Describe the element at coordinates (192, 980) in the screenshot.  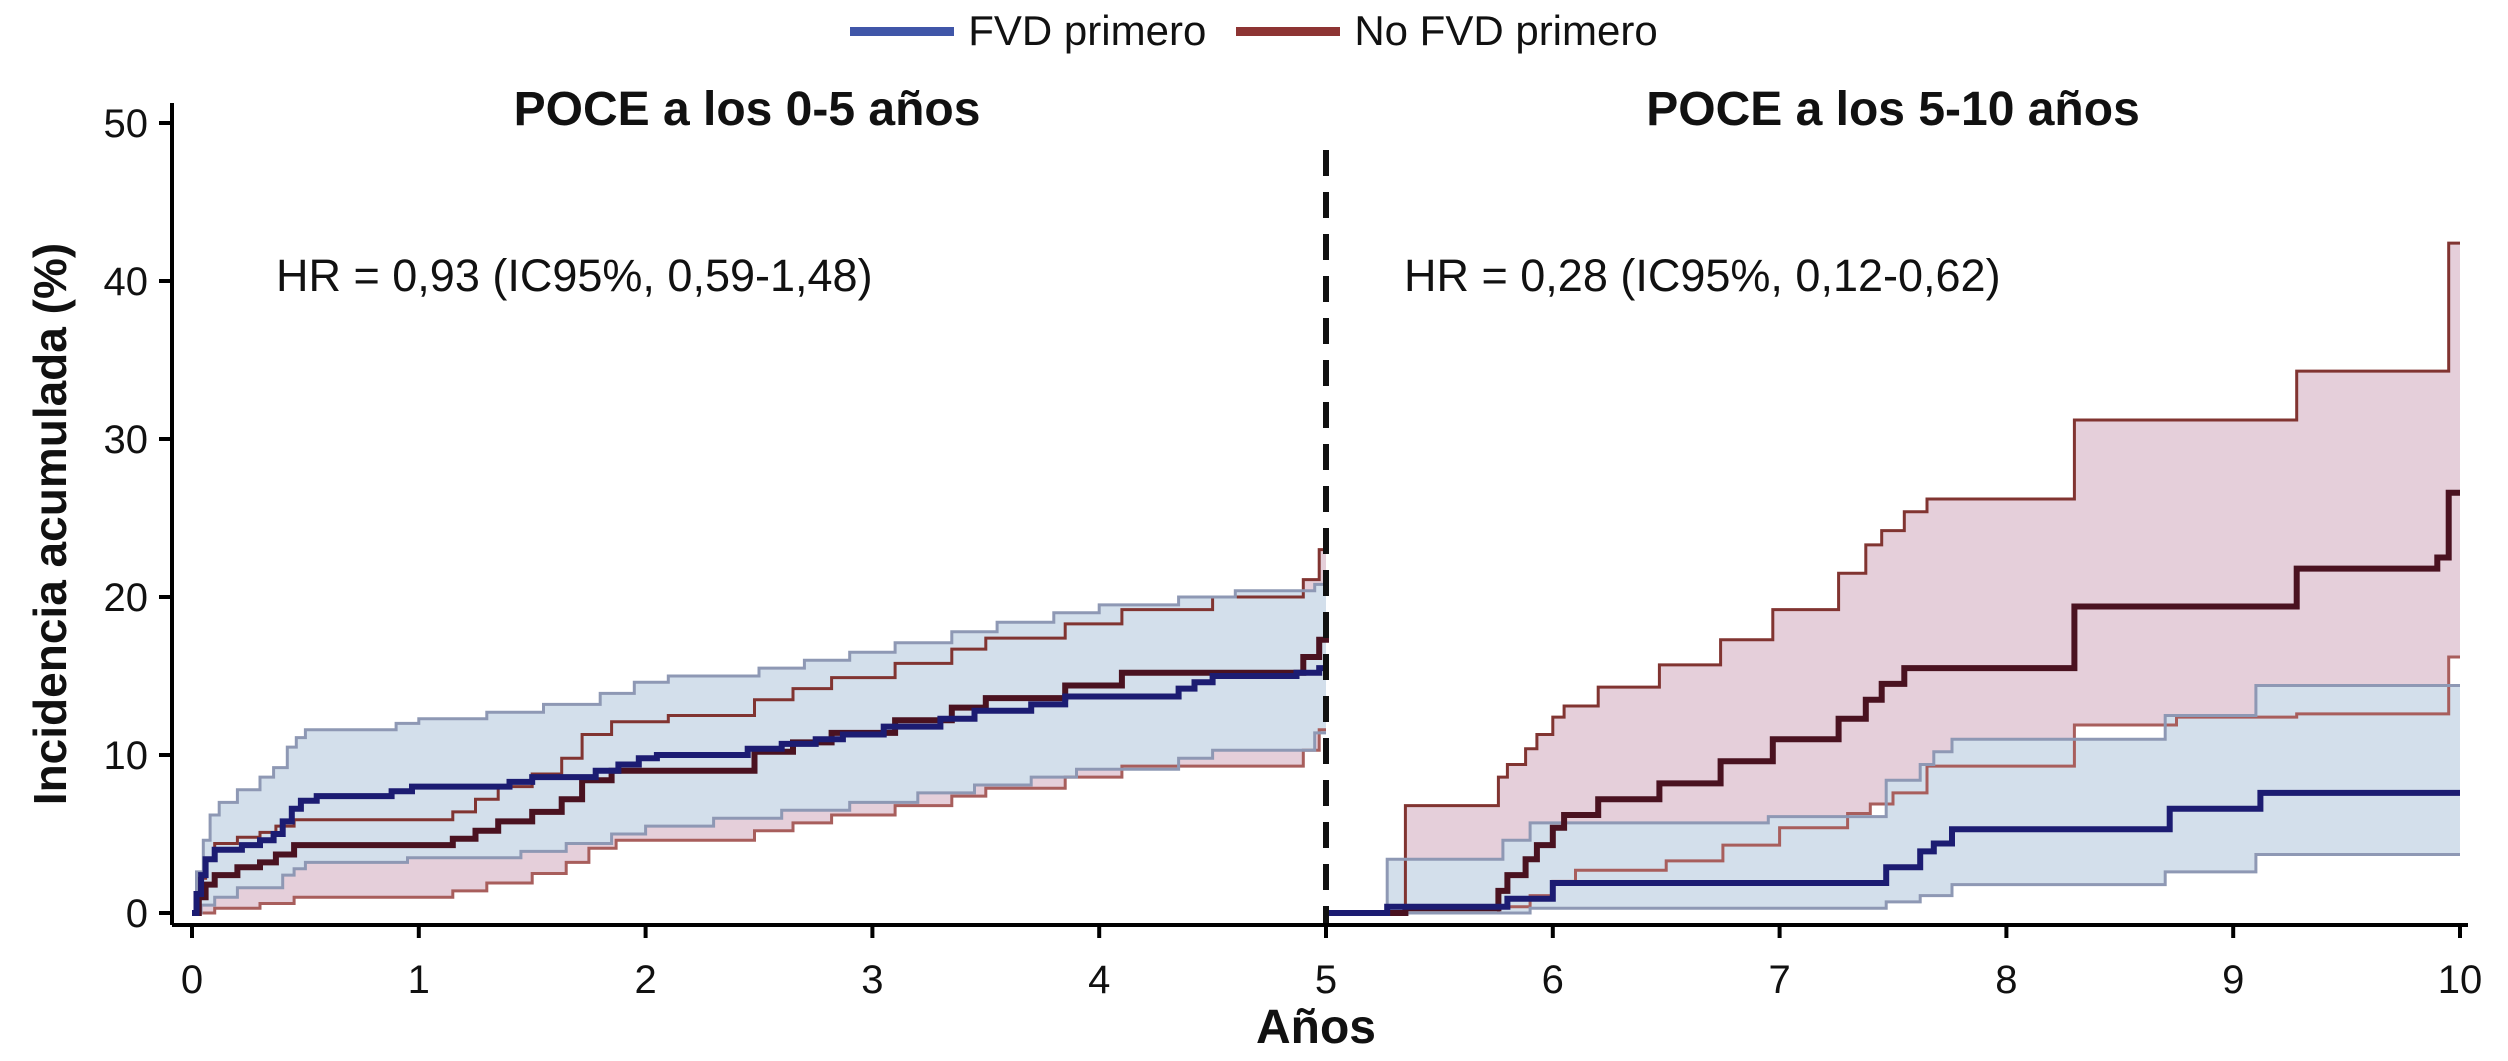
I see `x-tick-label: 0` at that location.